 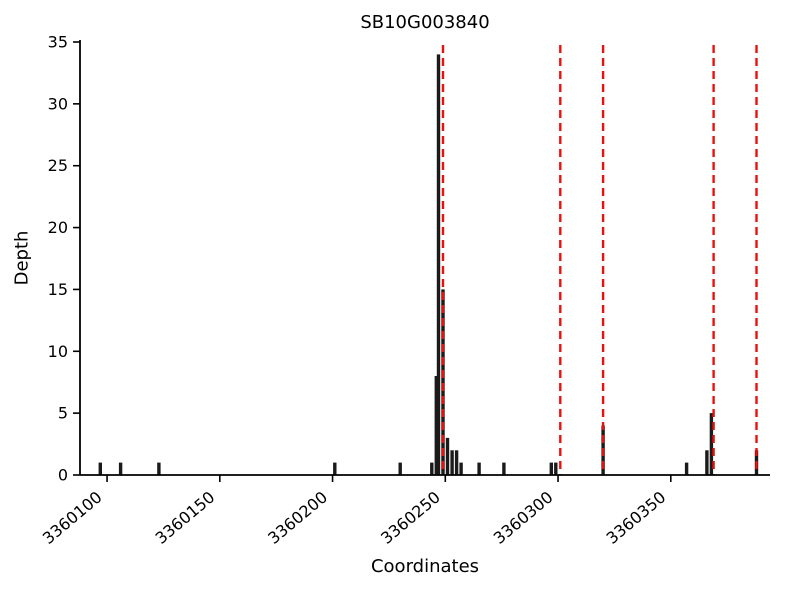 I want to click on chart-title: SB10G003840, so click(x=425, y=22).